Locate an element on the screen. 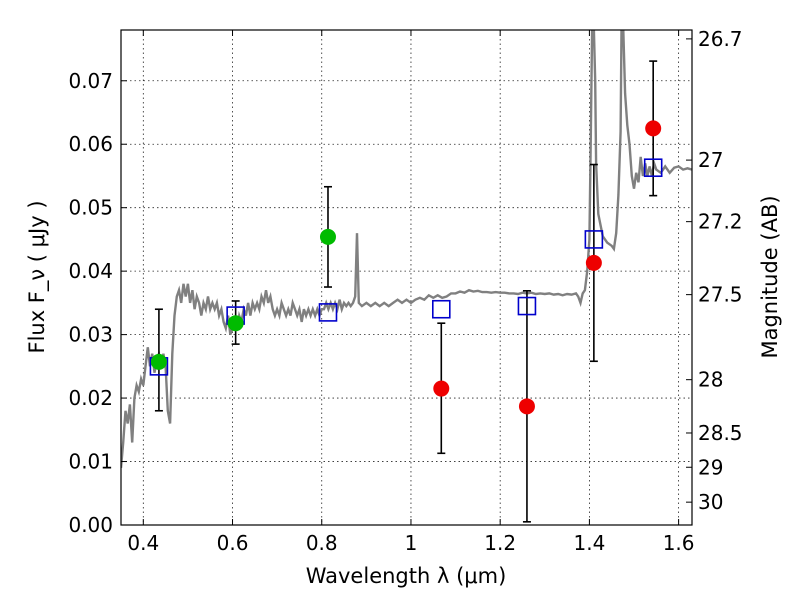  x-tick-label: 0.4 is located at coordinates (143, 543).